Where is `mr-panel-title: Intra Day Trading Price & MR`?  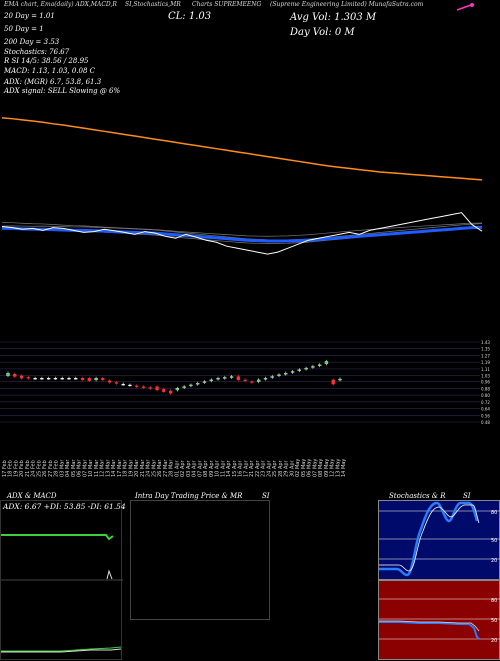
mr-panel-title: Intra Day Trading Price & MR is located at coordinates (189, 496).